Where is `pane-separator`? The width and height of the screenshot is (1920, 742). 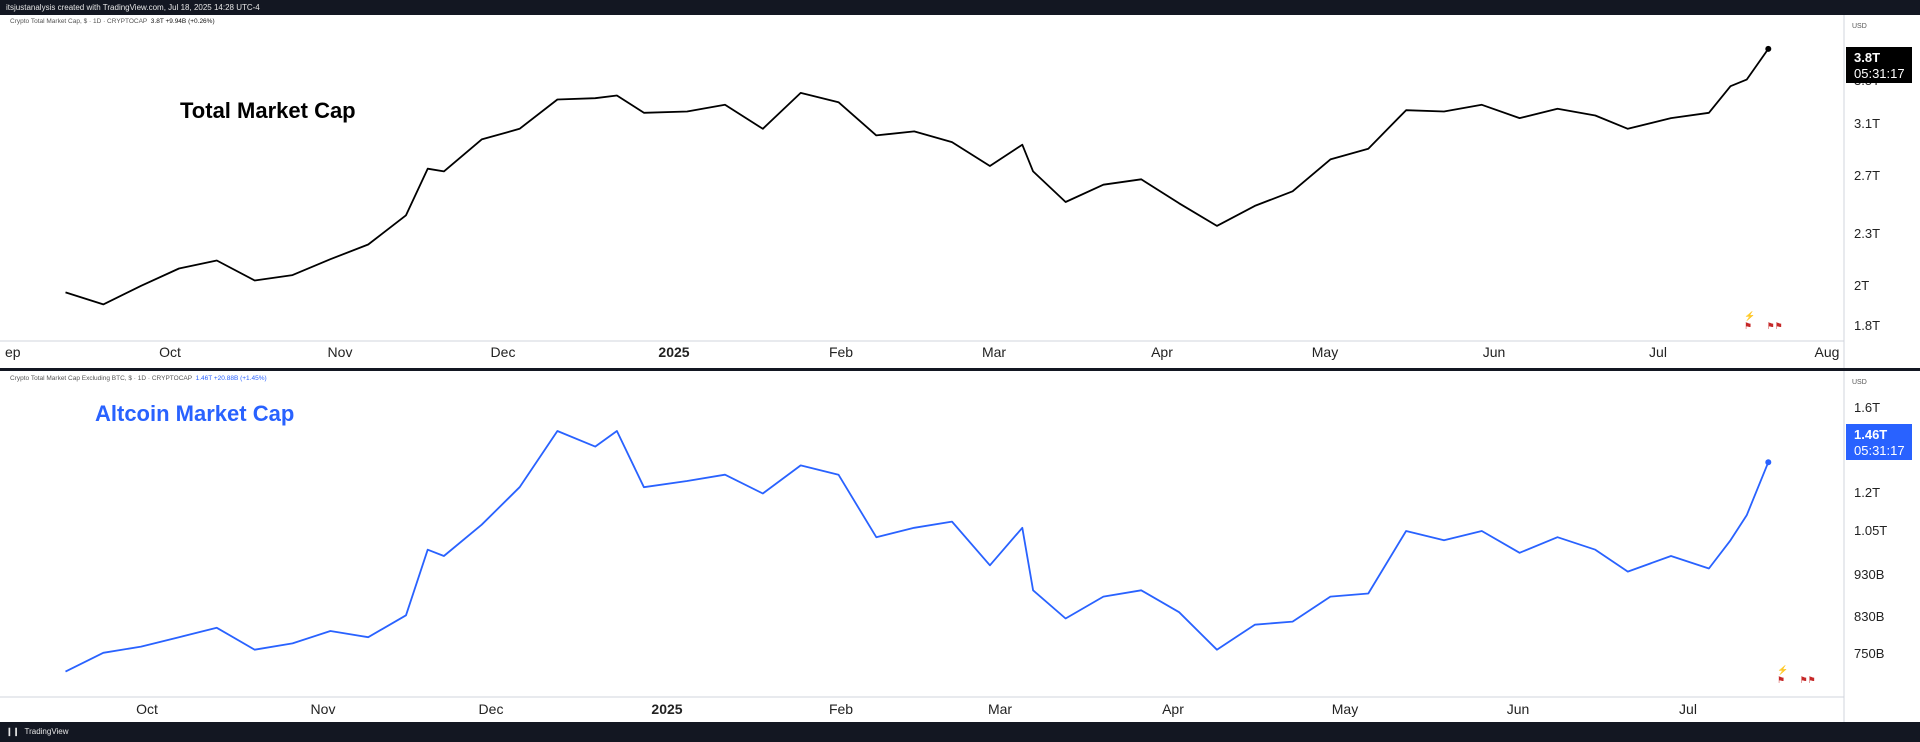 pane-separator is located at coordinates (960, 369).